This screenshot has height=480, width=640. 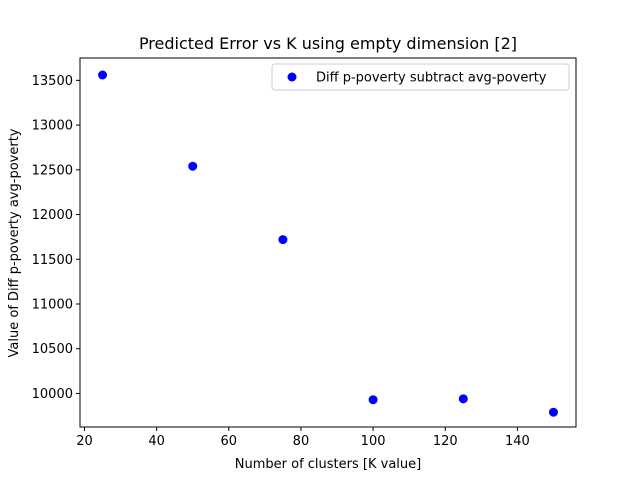 I want to click on y-tick-label: 11500, so click(x=52, y=260).